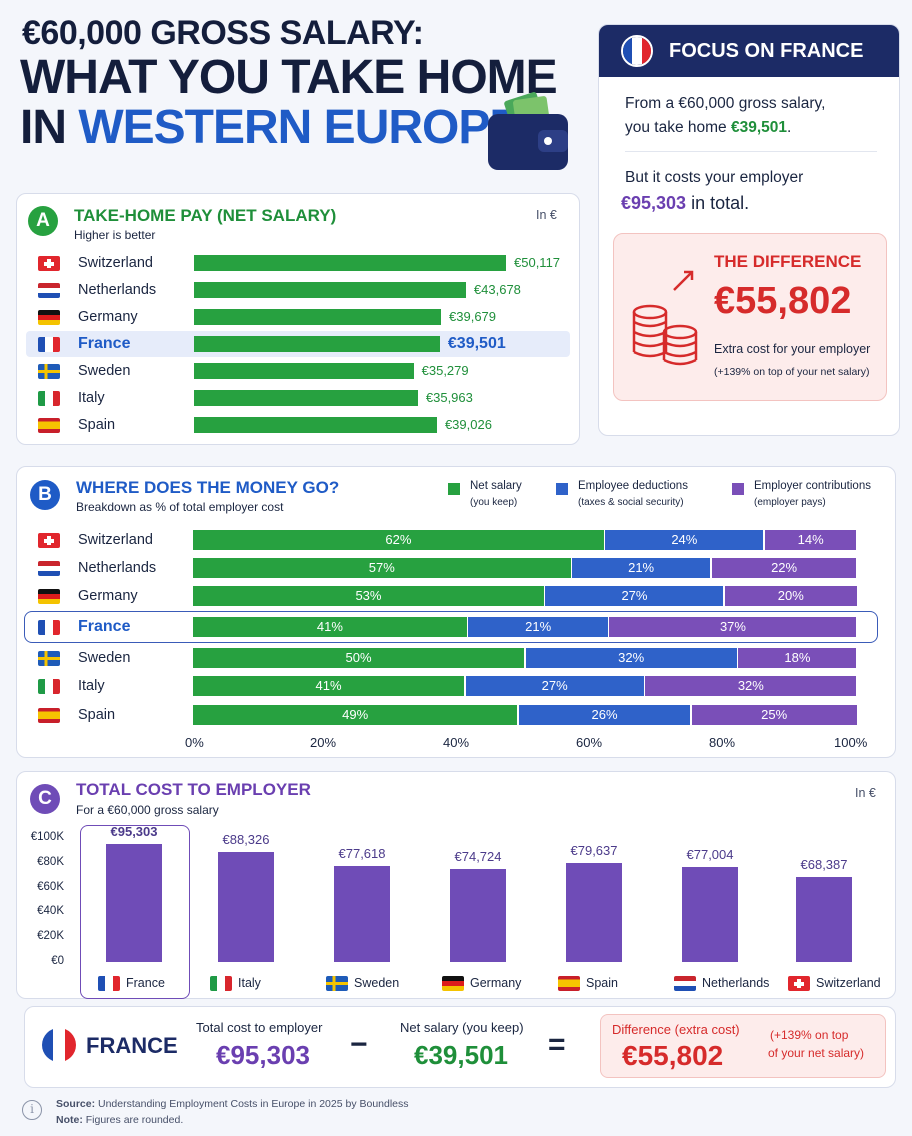 Image resolution: width=912 pixels, height=1136 pixels. What do you see at coordinates (557, 1044) in the screenshot?
I see `equation-equals: =` at bounding box center [557, 1044].